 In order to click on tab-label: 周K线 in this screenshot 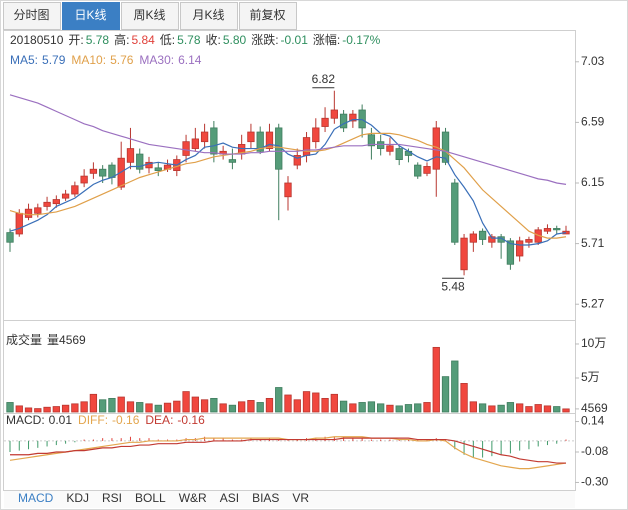, I will do `click(149, 15)`.